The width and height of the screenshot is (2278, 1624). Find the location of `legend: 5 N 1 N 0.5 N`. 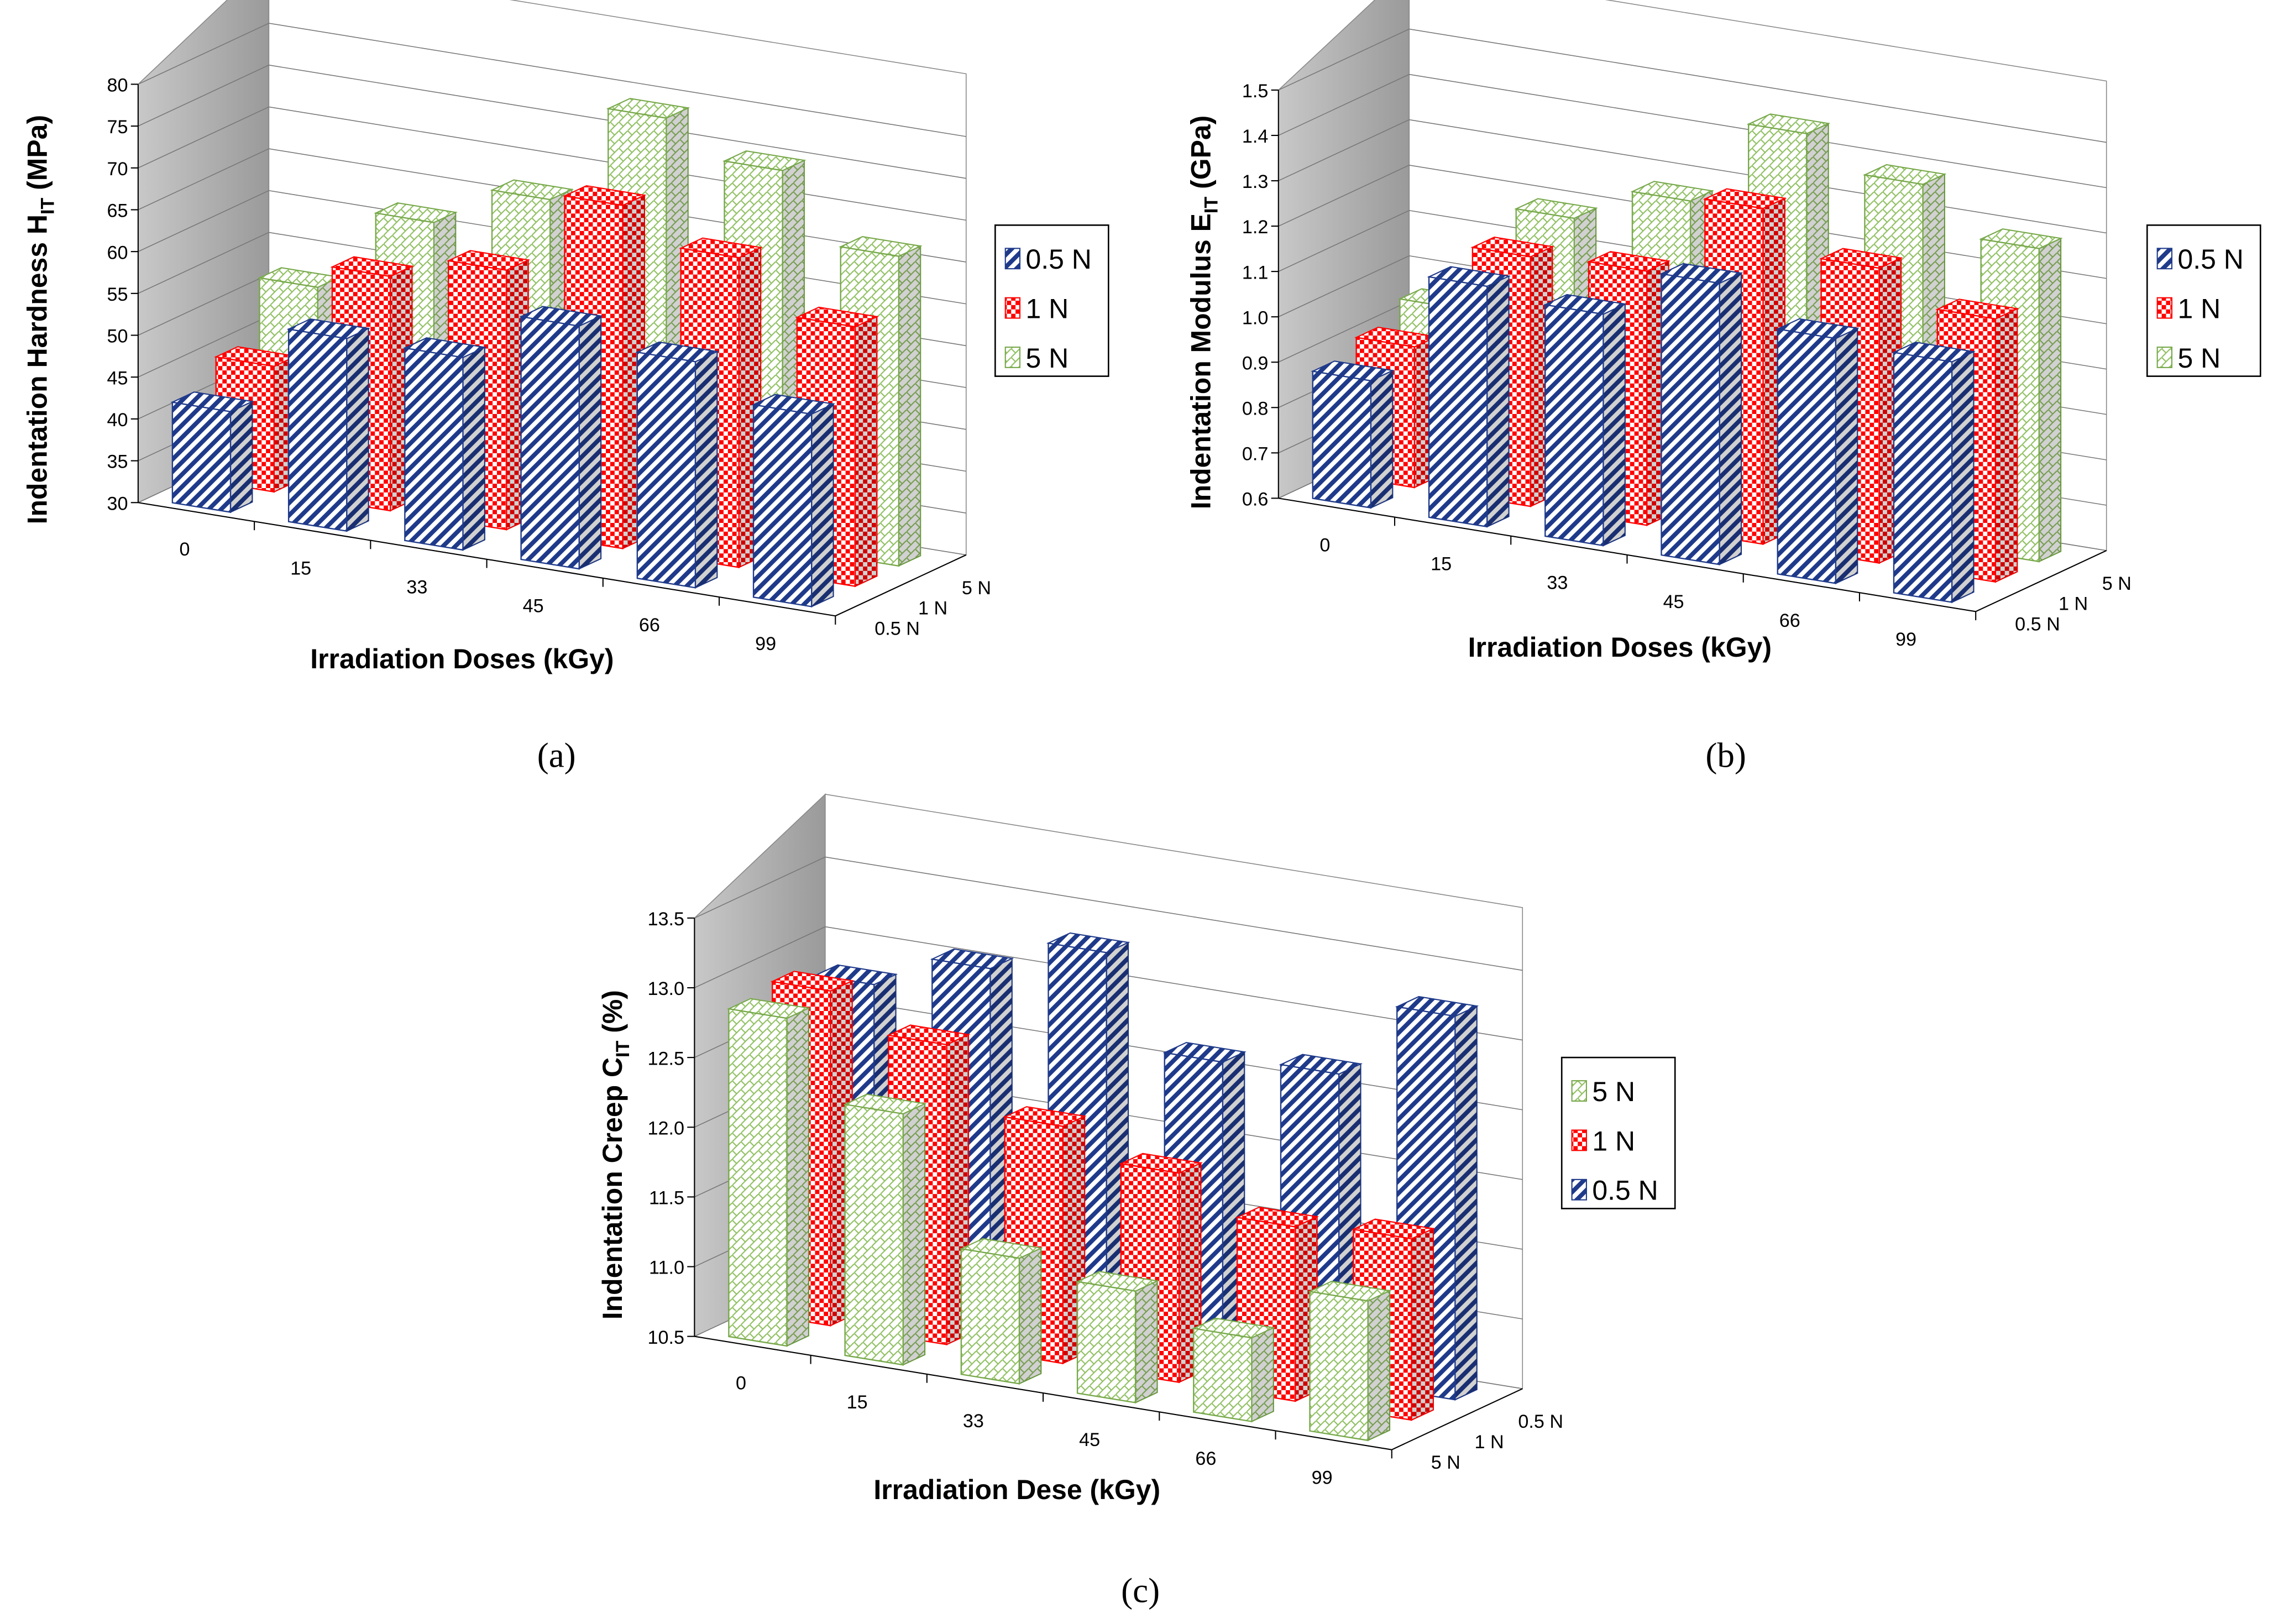

legend: 5 N 1 N 0.5 N is located at coordinates (1618, 1132).